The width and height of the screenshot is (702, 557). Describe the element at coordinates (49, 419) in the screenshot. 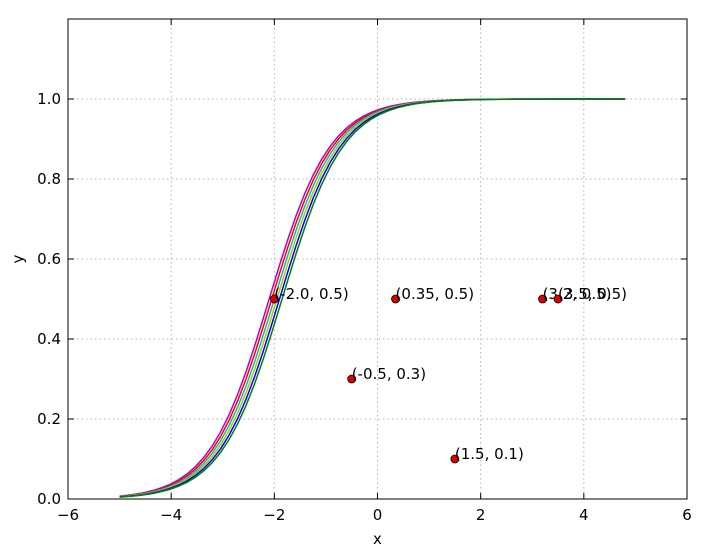

I see `y-tick-label: 0.2` at that location.